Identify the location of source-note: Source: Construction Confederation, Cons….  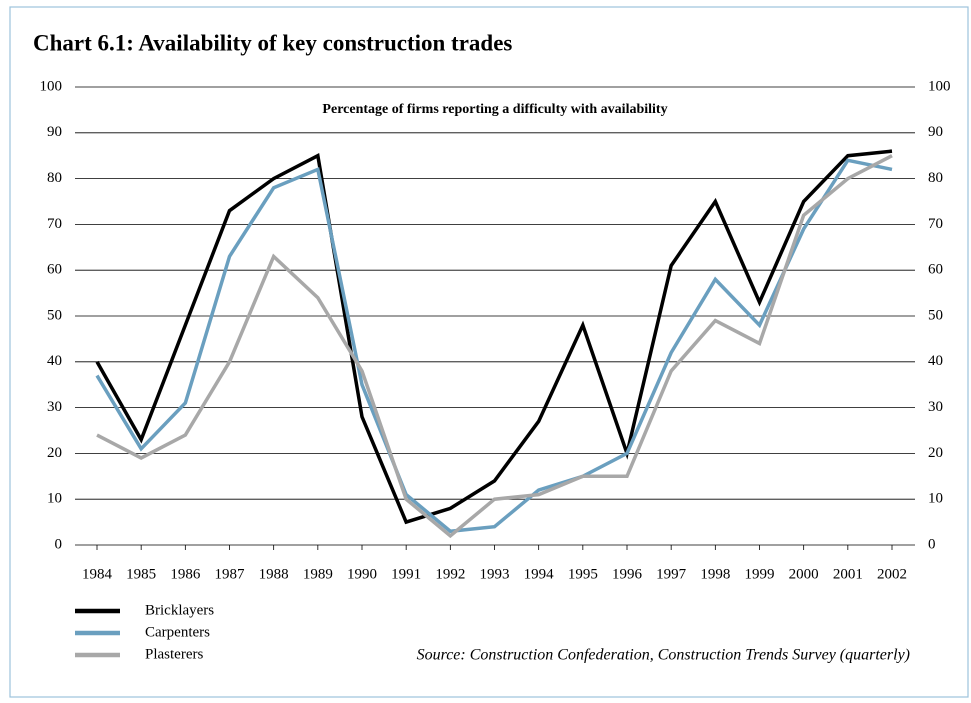
(663, 655).